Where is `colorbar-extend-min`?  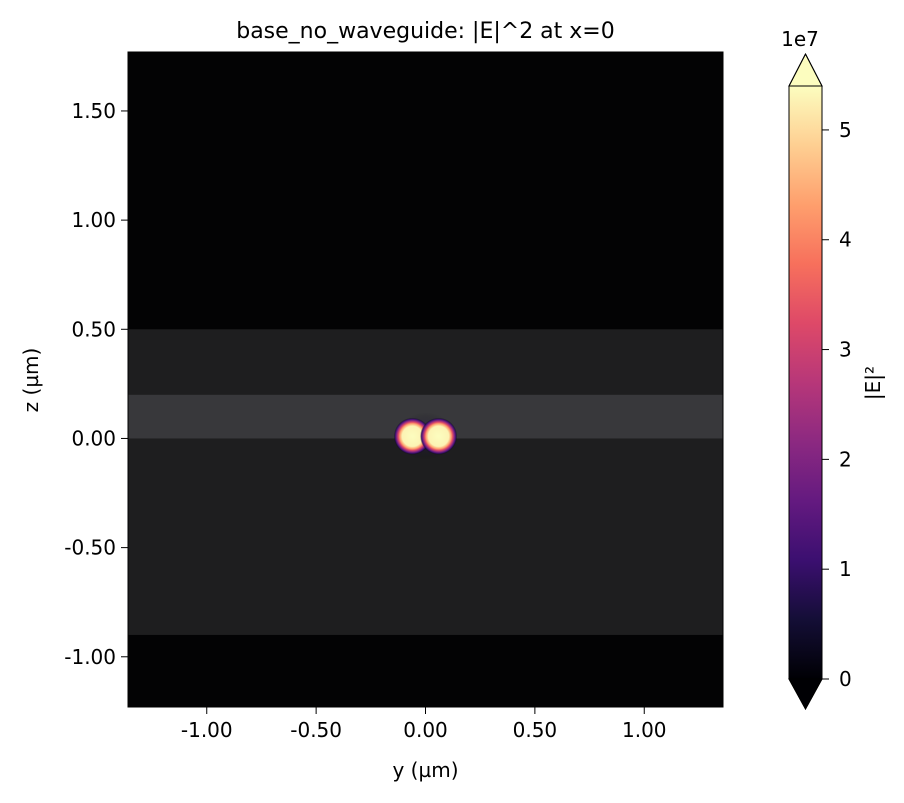
colorbar-extend-min is located at coordinates (805, 694).